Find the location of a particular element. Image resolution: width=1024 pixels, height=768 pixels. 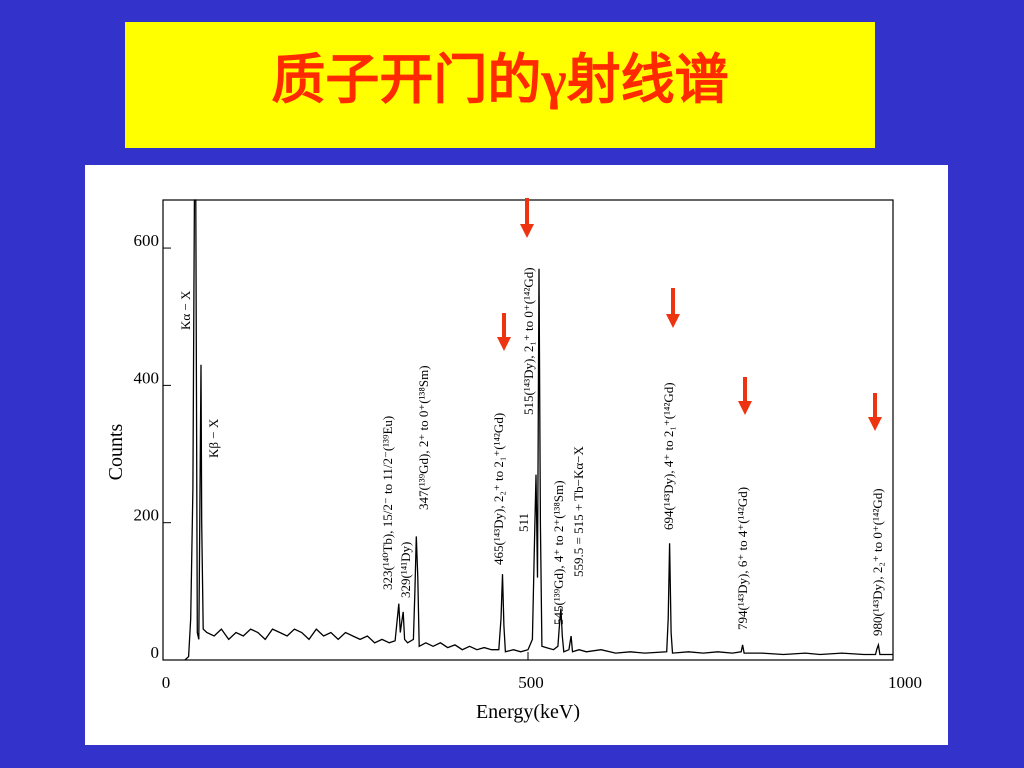

y-tick-label: 600 is located at coordinates (147, 240).